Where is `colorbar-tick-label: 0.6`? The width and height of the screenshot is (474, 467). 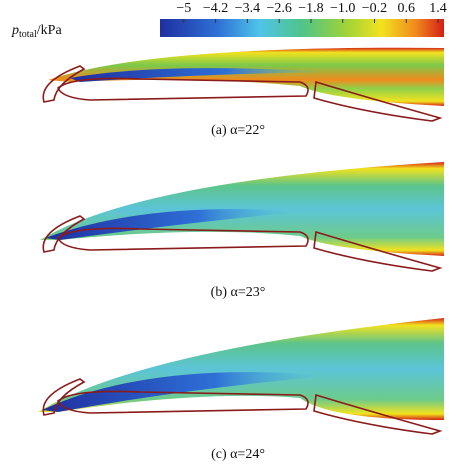
colorbar-tick-label: 0.6 is located at coordinates (407, 8).